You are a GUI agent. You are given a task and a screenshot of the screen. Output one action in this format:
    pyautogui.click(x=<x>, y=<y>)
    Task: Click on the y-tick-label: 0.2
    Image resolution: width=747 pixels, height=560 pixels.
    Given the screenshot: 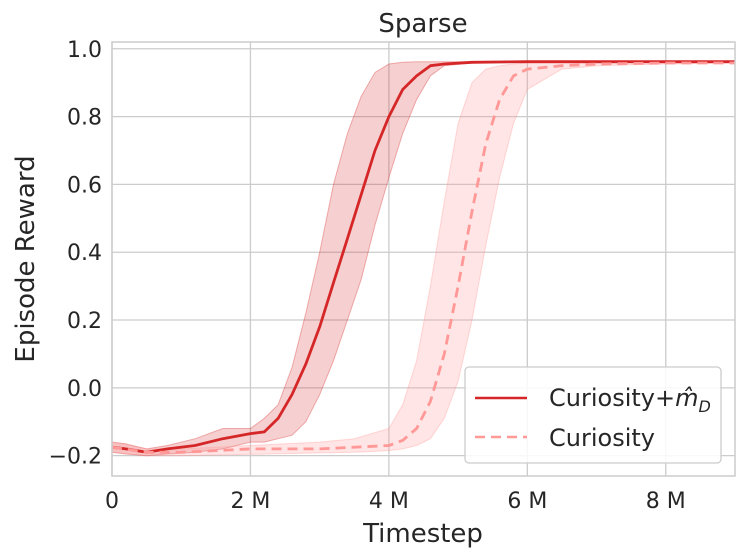 What is the action you would take?
    pyautogui.click(x=84, y=321)
    